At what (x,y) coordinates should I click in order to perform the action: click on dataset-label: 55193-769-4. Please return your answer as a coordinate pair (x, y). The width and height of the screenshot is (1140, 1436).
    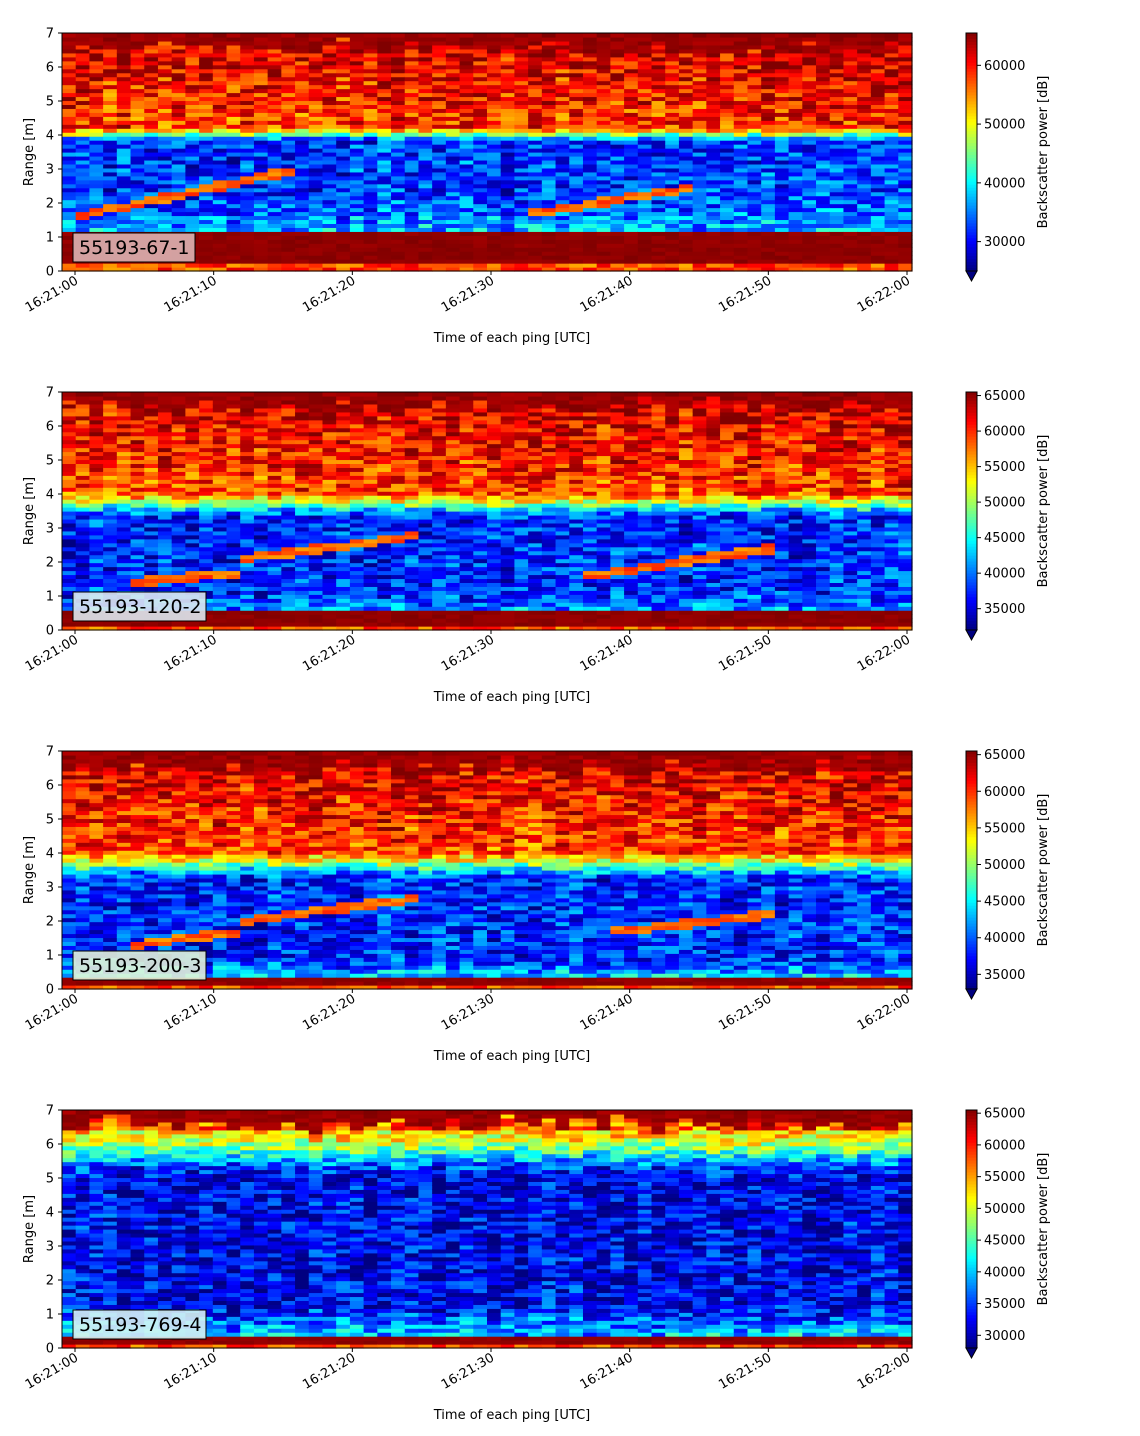
    Looking at the image, I should click on (140, 1325).